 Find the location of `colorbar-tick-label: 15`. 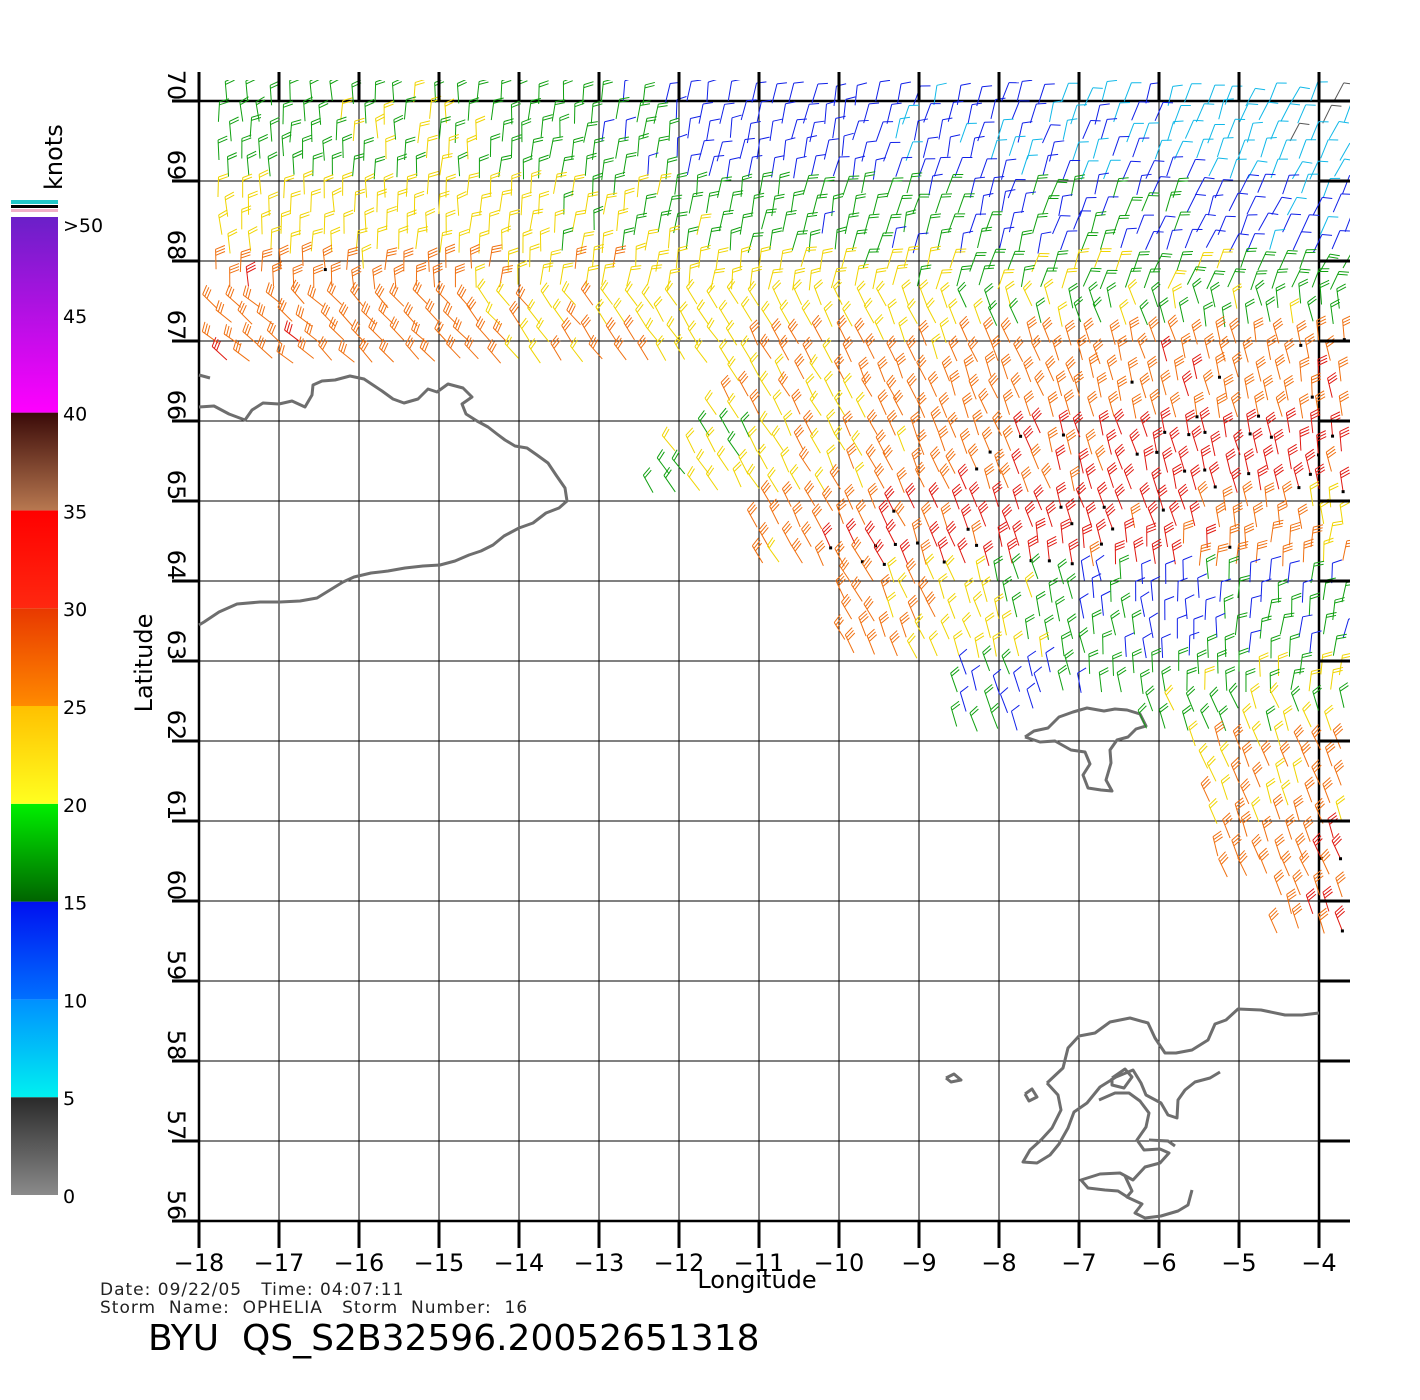

colorbar-tick-label: 15 is located at coordinates (75, 904).